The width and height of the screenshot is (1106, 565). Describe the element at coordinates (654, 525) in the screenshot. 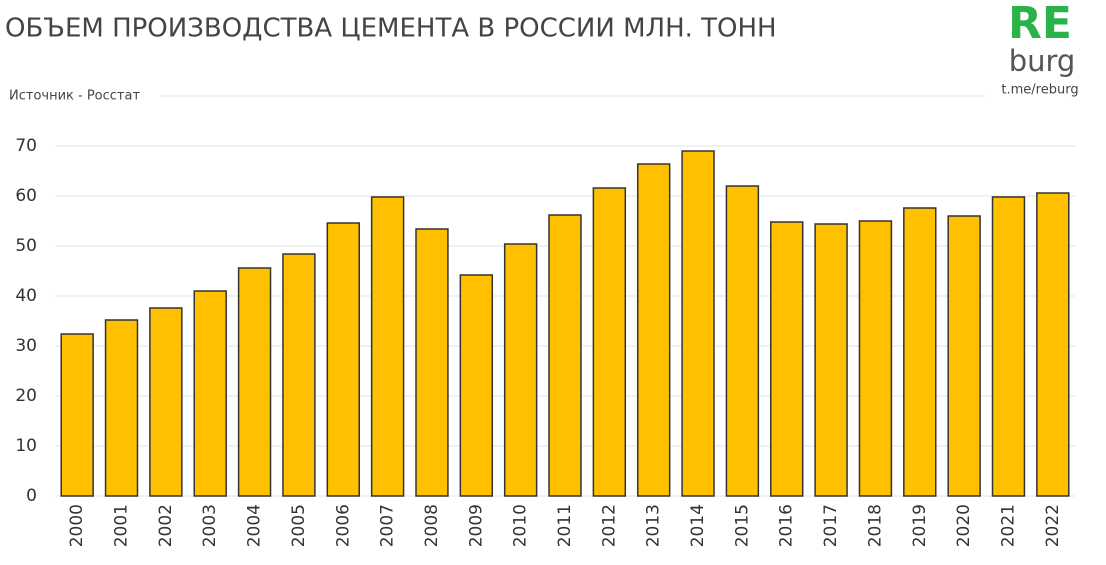

I see `x-tick-label: 2013` at that location.